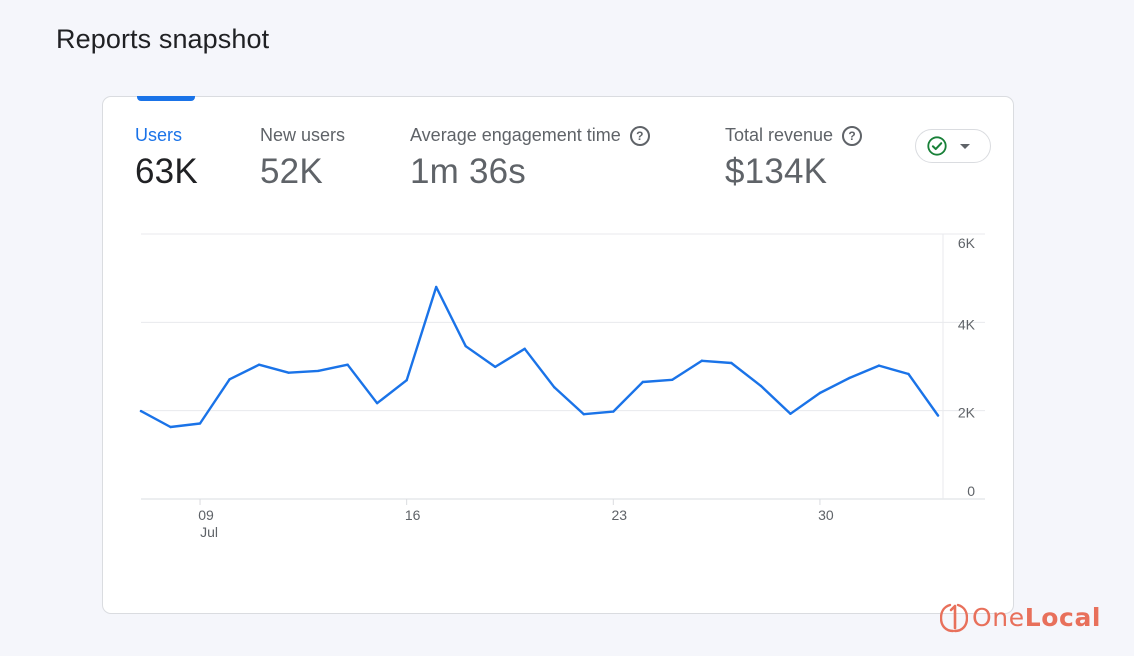 This screenshot has width=1134, height=656. Describe the element at coordinates (937, 146) in the screenshot. I see `check-circle-icon` at that location.